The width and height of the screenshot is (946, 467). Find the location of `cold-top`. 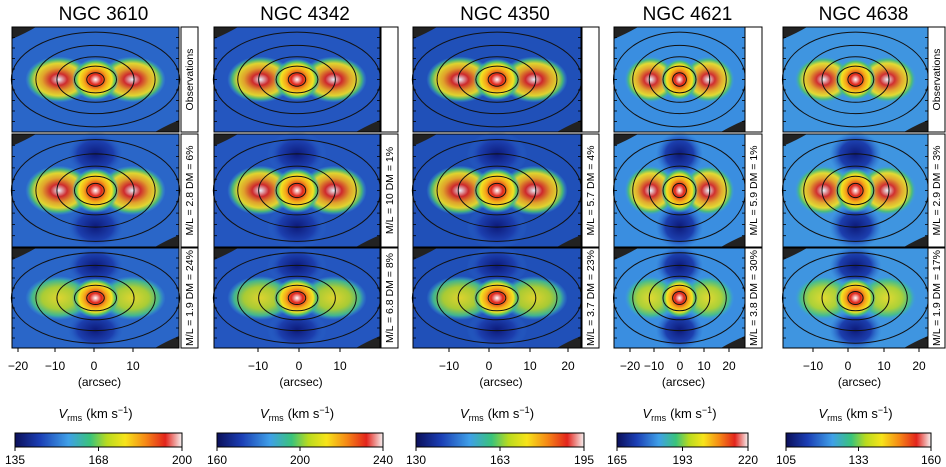

cold-top is located at coordinates (95, 266).